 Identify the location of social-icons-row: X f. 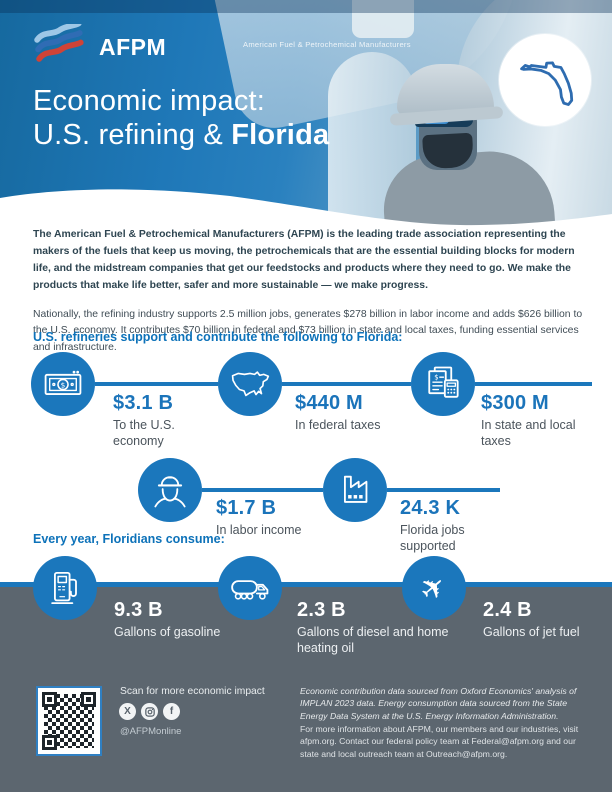
(149, 711).